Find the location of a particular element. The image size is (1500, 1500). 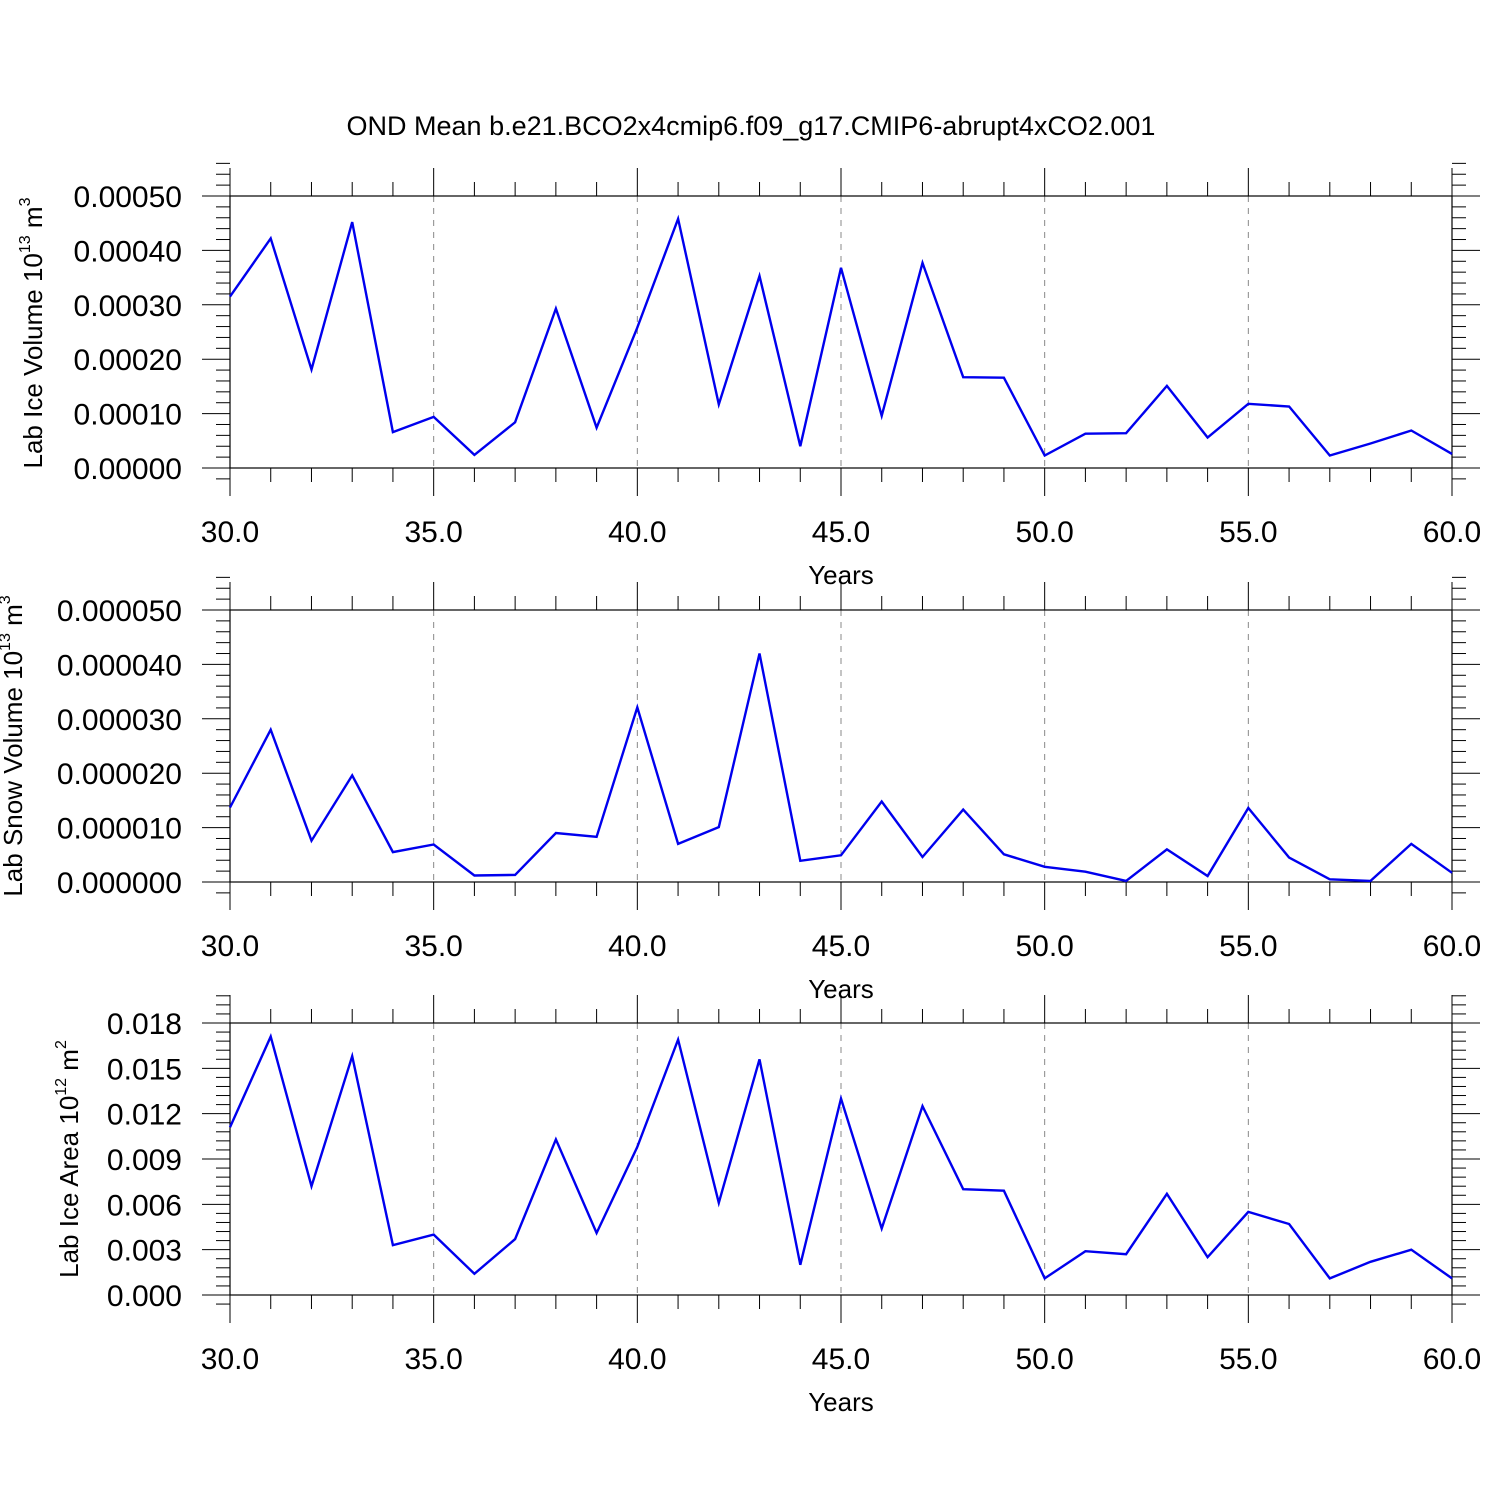

y-tick-label: 0.00040 is located at coordinates (128, 251).